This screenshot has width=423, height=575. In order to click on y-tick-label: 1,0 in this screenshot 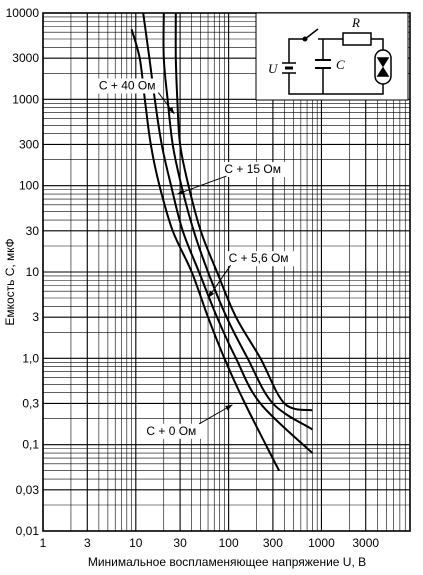, I will do `click(30, 358)`.